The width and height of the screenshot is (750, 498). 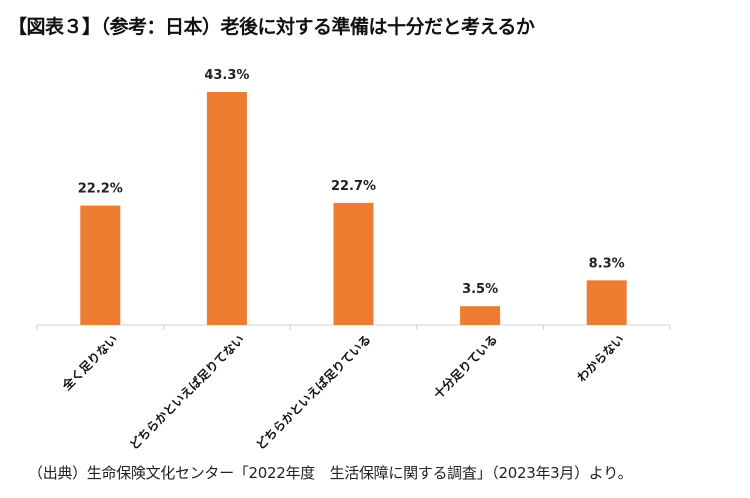 I want to click on data-label: 3.5%, so click(x=480, y=289).